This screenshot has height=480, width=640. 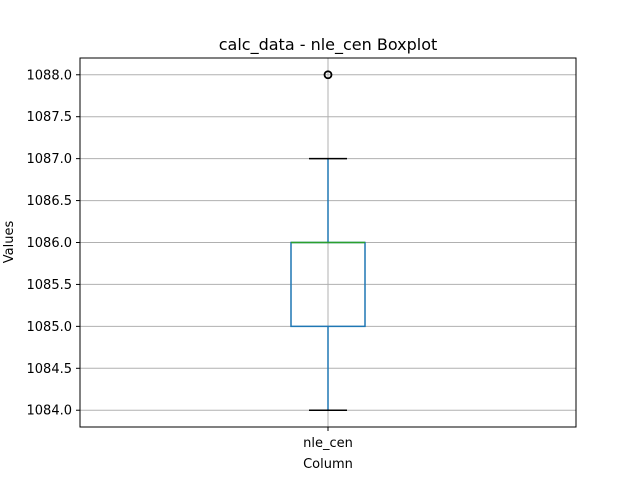 I want to click on x-axis-label: Column, so click(x=328, y=464).